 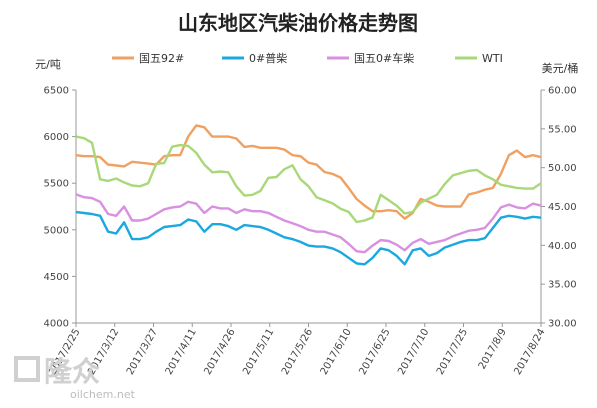 What do you see at coordinates (56, 230) in the screenshot?
I see `y-left-tick-label: 5000` at bounding box center [56, 230].